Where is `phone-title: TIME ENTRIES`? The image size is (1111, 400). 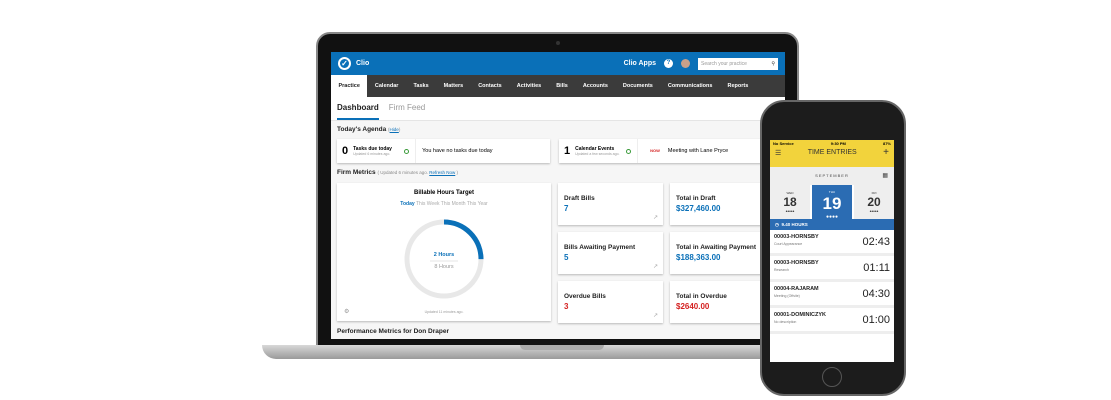
phone-title: TIME ENTRIES is located at coordinates (832, 152).